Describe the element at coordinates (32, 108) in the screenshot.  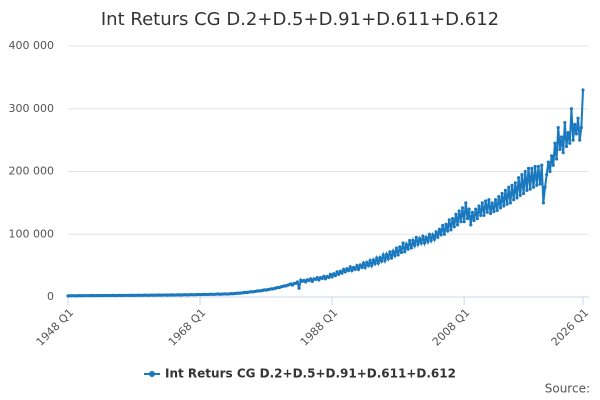
I see `y-tick-label: 300 000` at that location.